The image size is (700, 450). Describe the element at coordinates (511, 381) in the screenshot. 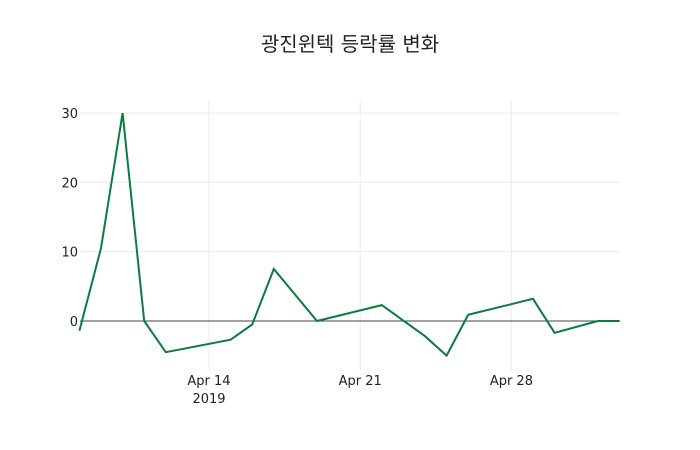

I see `x-tick-label: Apr 28` at that location.